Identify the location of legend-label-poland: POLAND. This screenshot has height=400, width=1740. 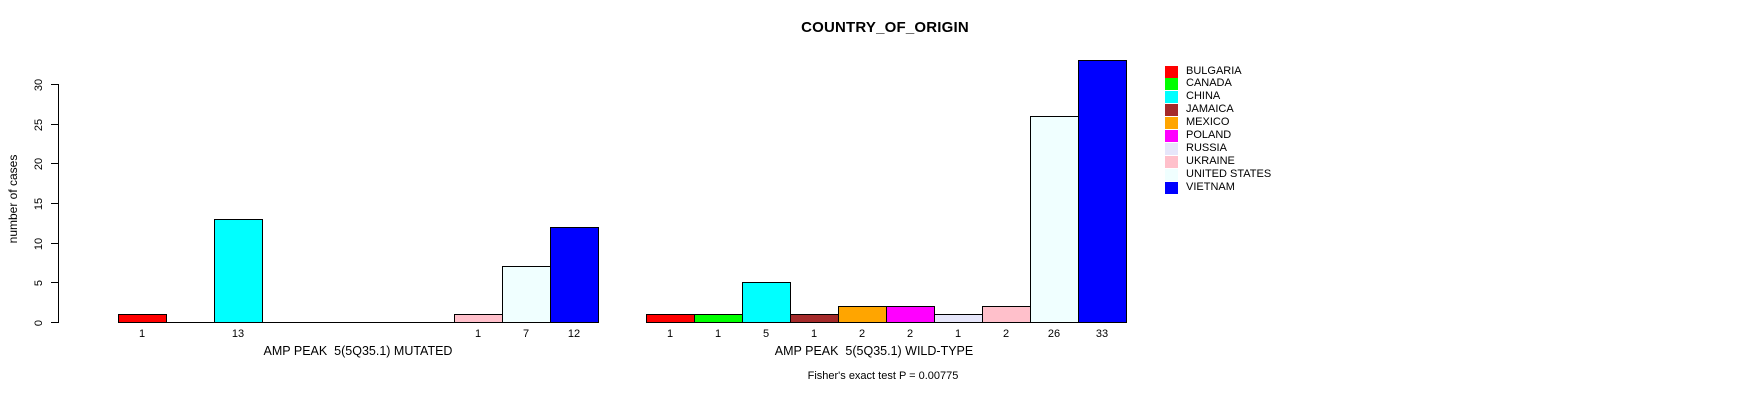
(1209, 135).